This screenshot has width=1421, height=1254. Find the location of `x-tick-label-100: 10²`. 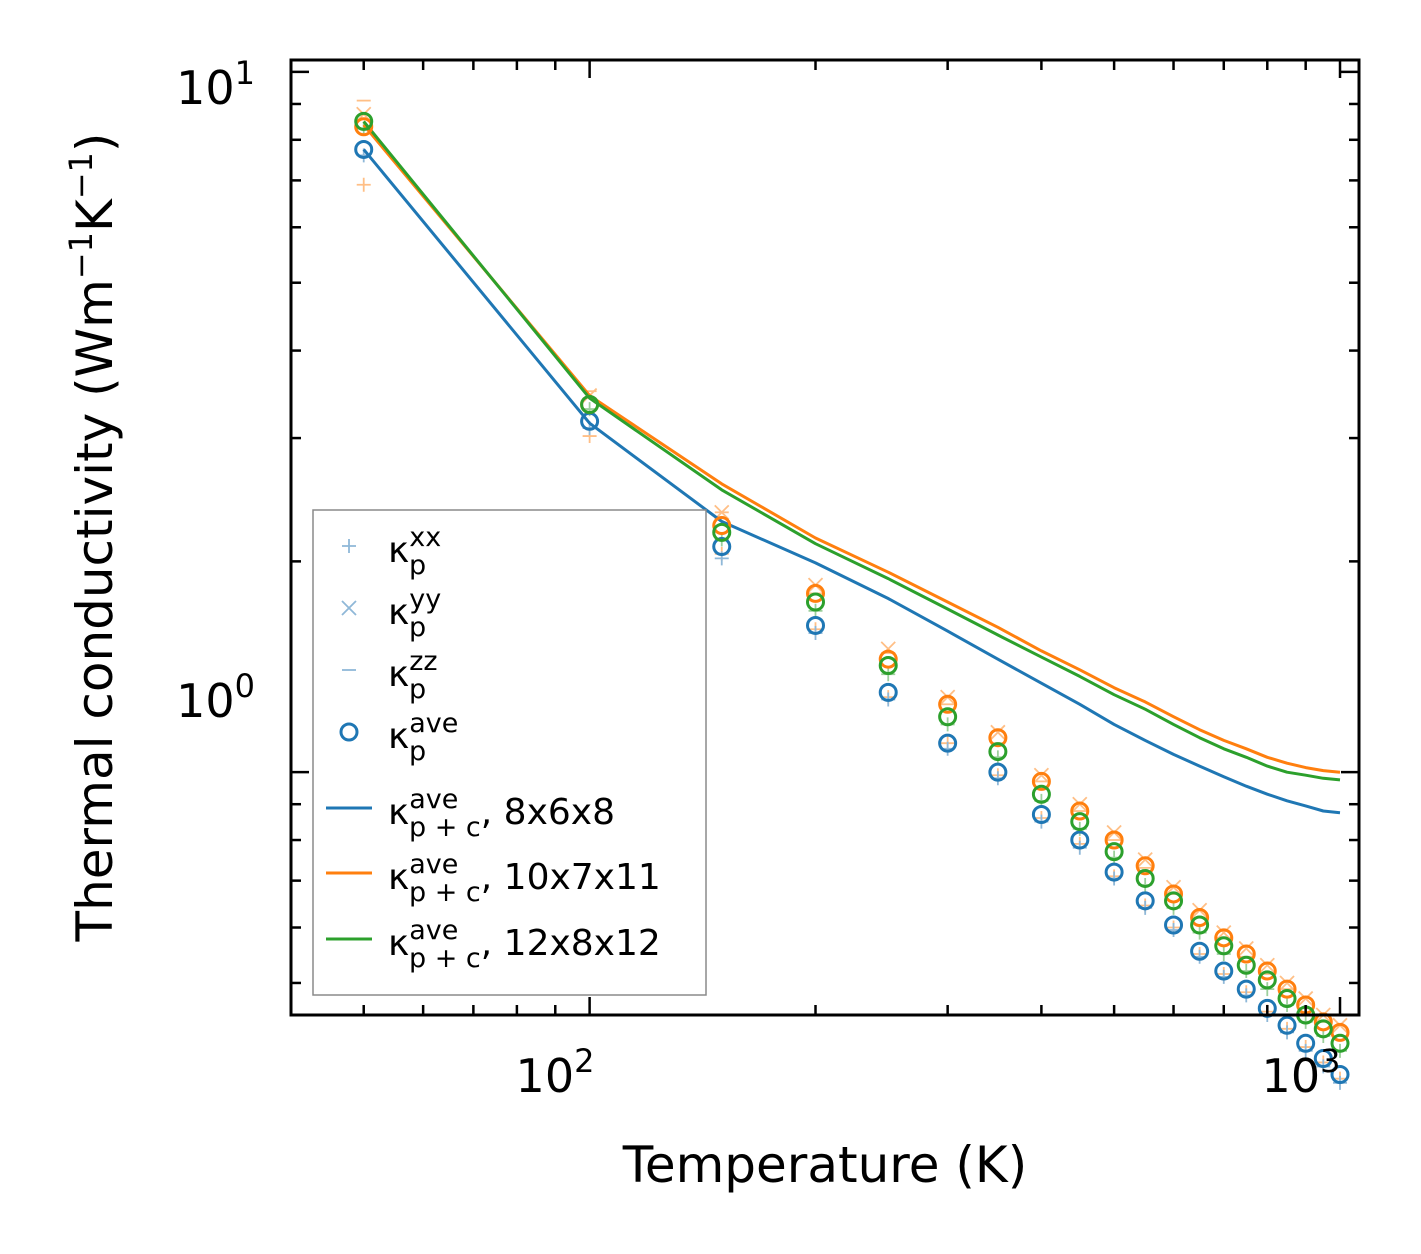

x-tick-label-100: 10² is located at coordinates (555, 1072).